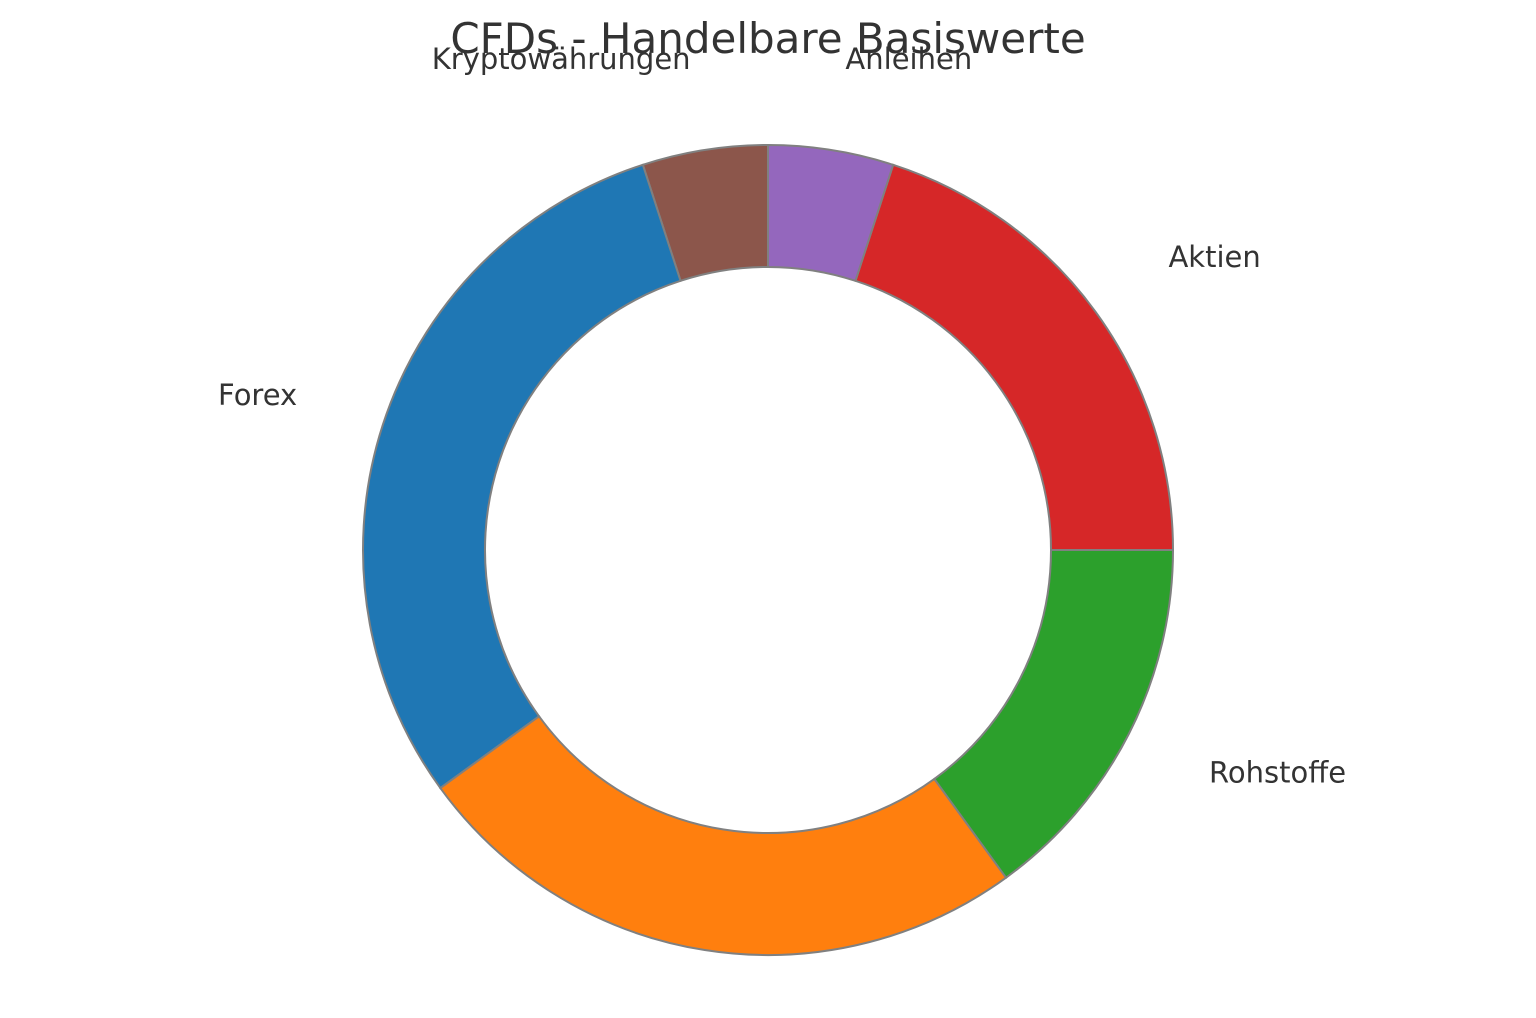 Image resolution: width=1536 pixels, height=1018 pixels. What do you see at coordinates (522, 476) in the screenshot?
I see `slice-forex` at bounding box center [522, 476].